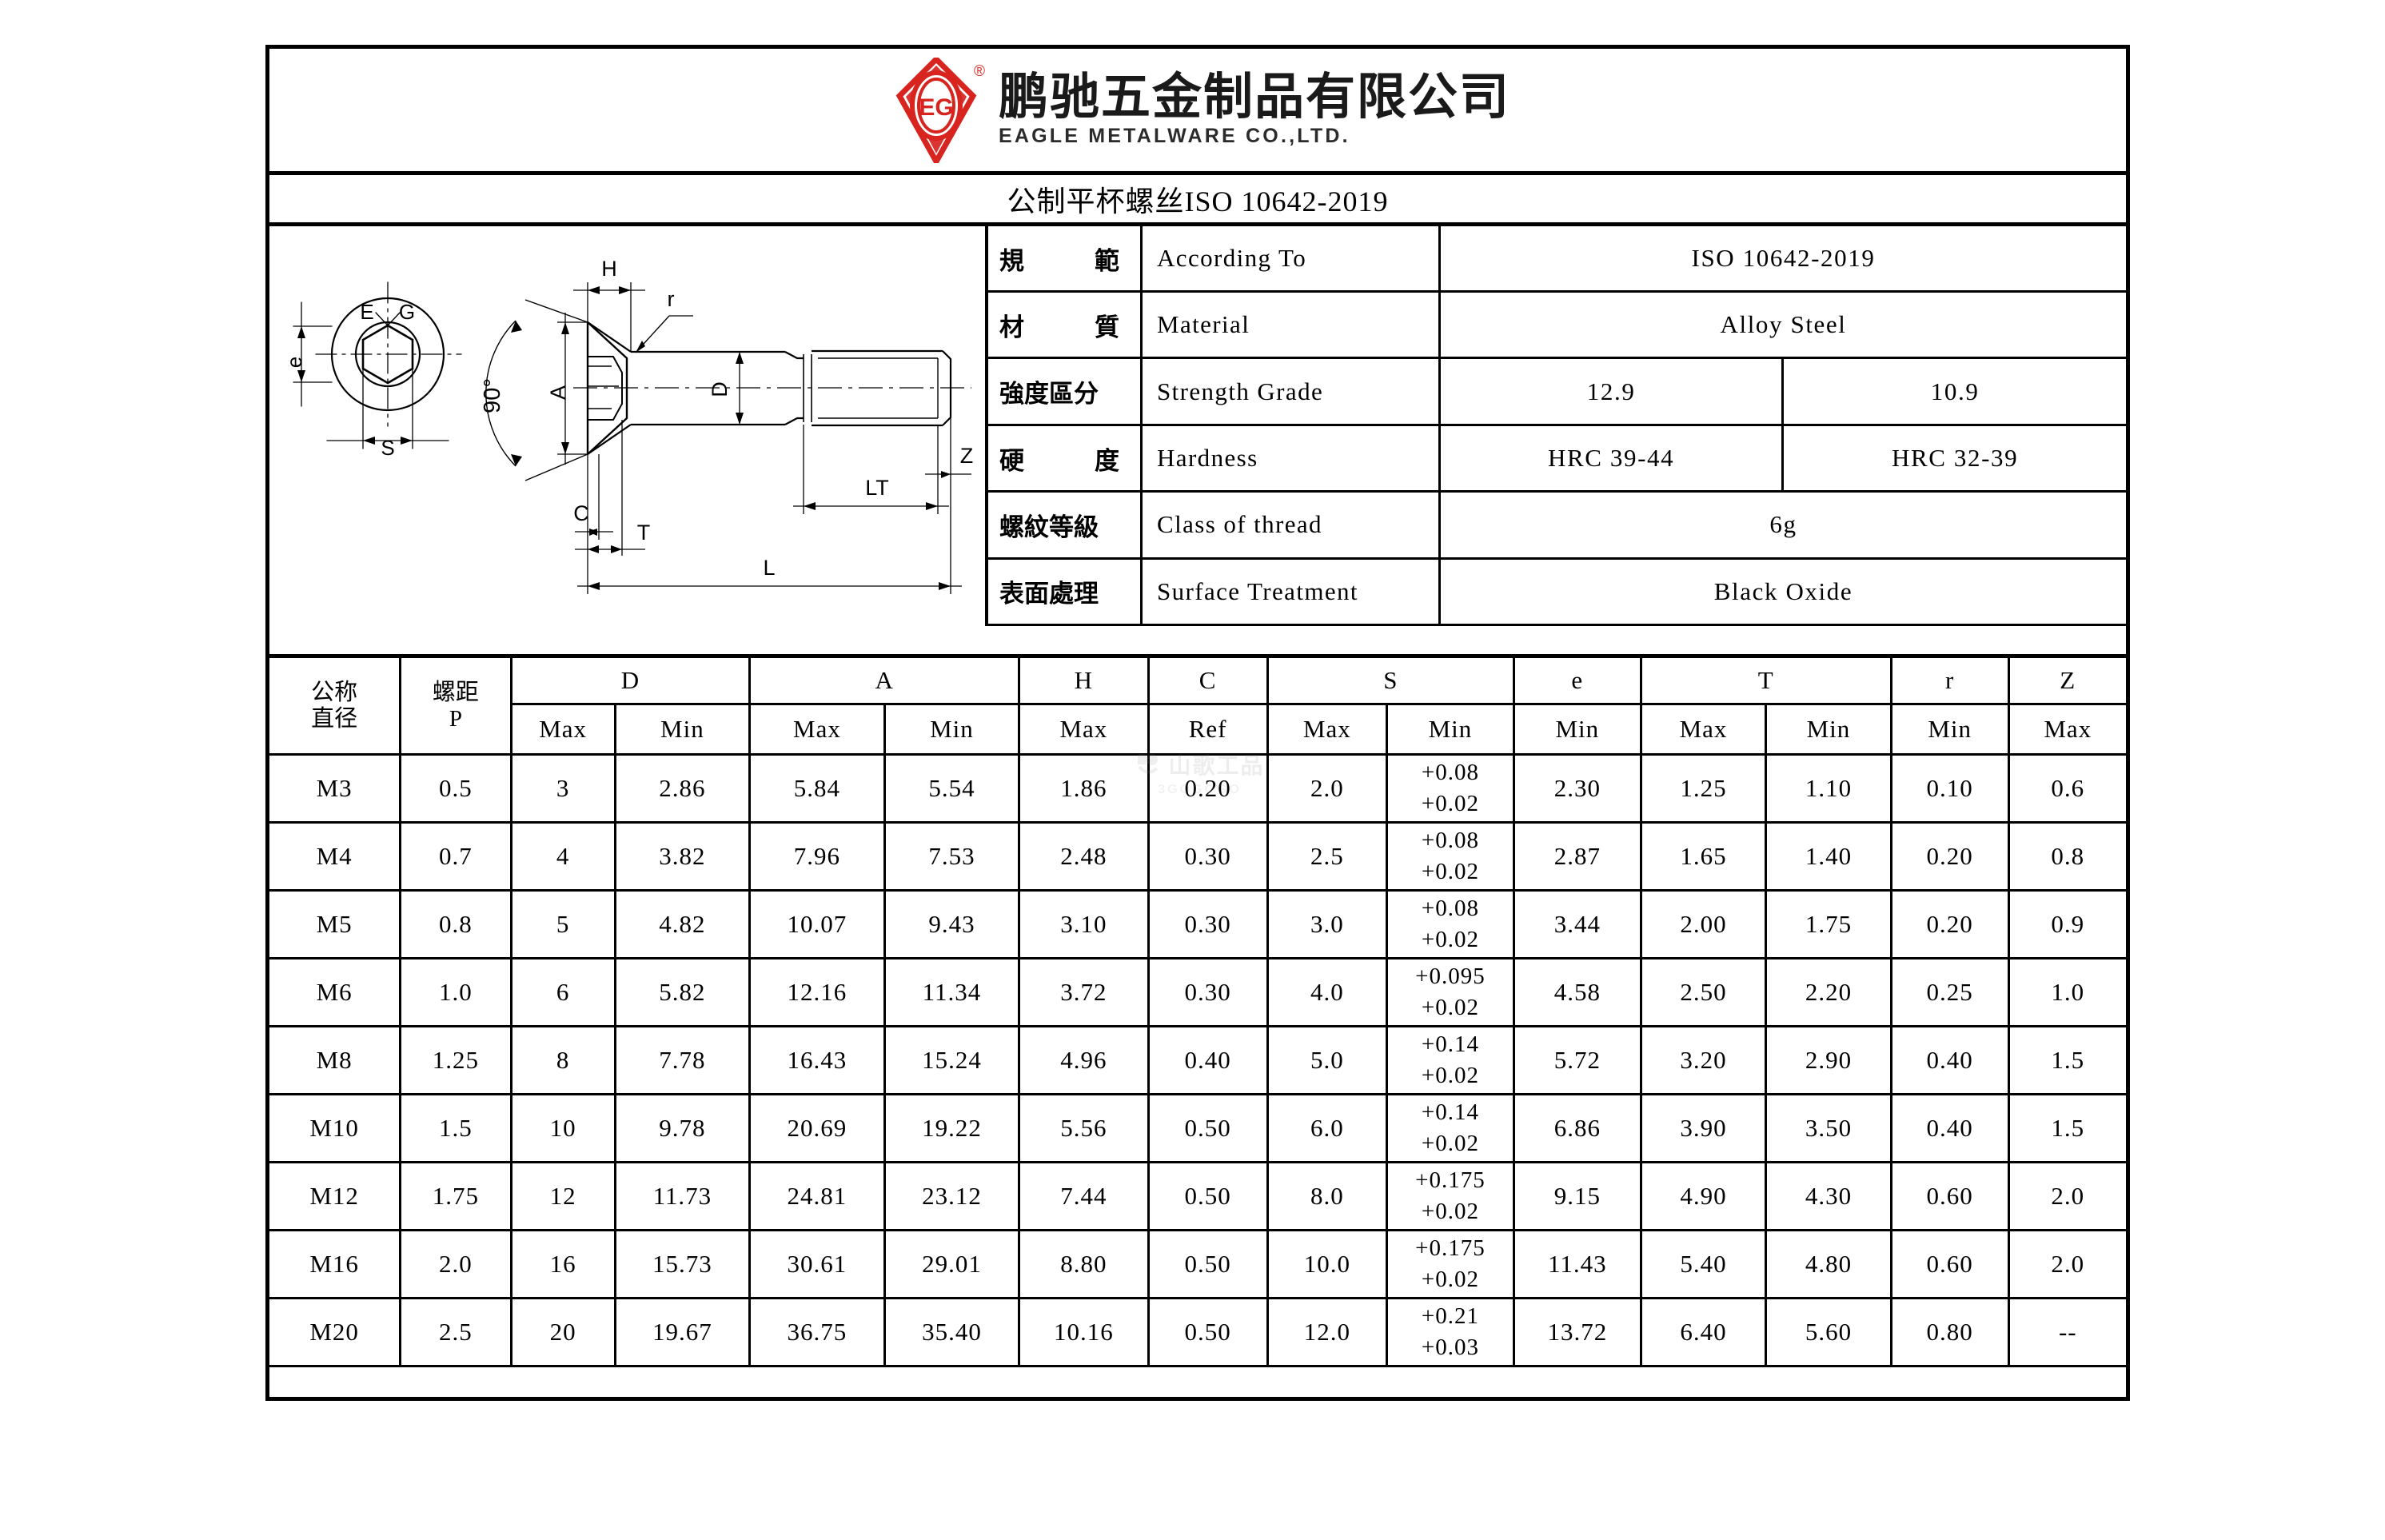 The image size is (2385, 1540). What do you see at coordinates (562, 992) in the screenshot?
I see `cell-d-max: 6` at bounding box center [562, 992].